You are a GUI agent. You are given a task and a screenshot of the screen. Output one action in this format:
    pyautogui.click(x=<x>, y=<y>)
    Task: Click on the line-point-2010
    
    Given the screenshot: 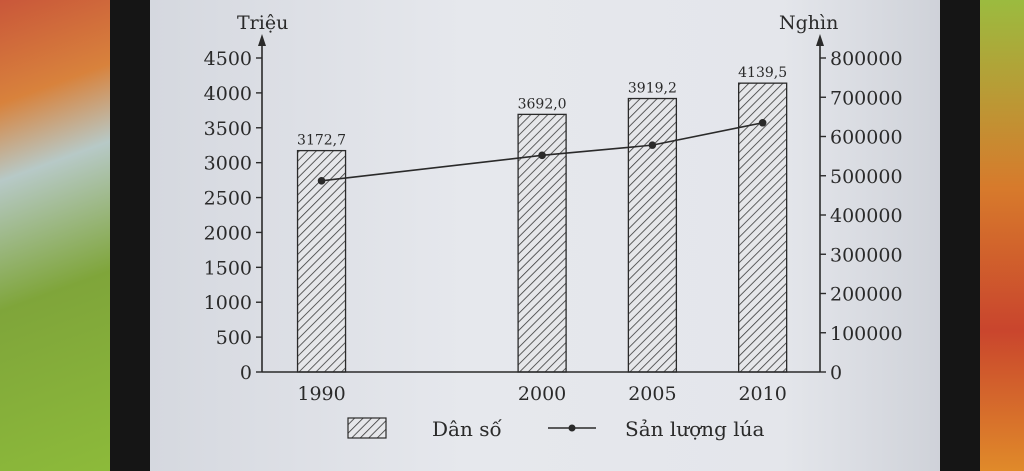 What is the action you would take?
    pyautogui.click(x=762, y=122)
    